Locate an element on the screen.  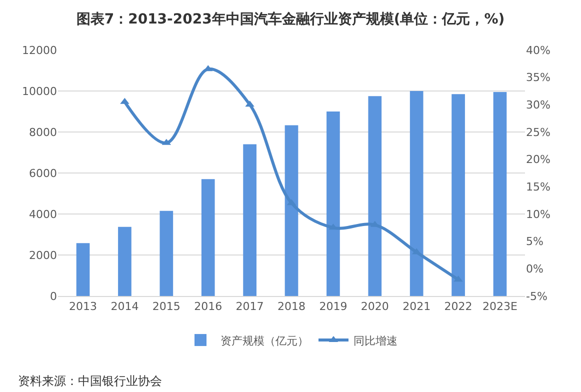
y-tick-label: 10000 is located at coordinates (39, 91).